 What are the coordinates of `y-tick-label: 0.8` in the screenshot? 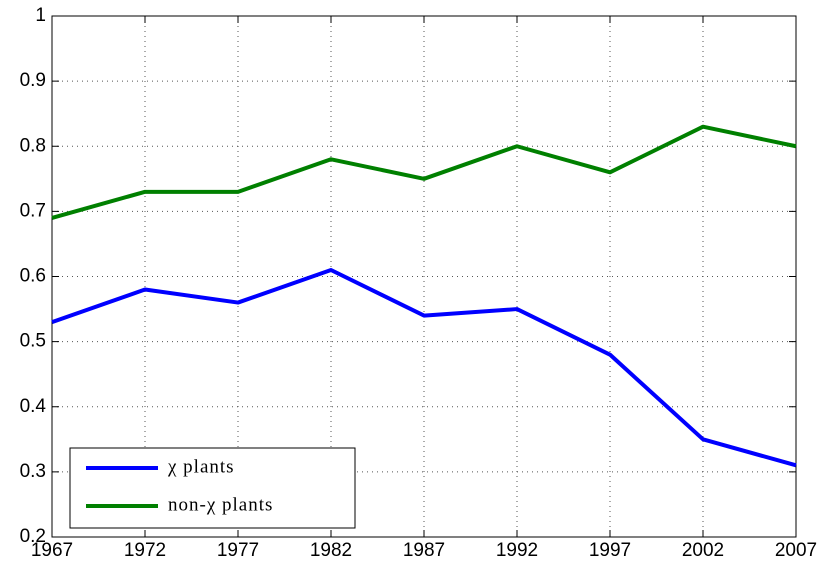 It's located at (33, 145).